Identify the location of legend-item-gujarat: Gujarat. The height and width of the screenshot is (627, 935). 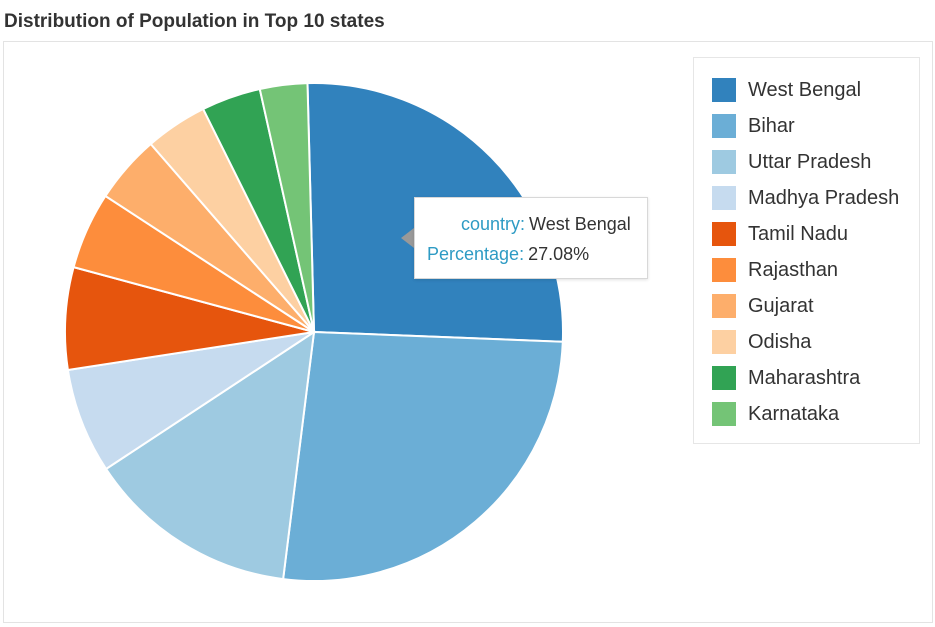
(763, 306).